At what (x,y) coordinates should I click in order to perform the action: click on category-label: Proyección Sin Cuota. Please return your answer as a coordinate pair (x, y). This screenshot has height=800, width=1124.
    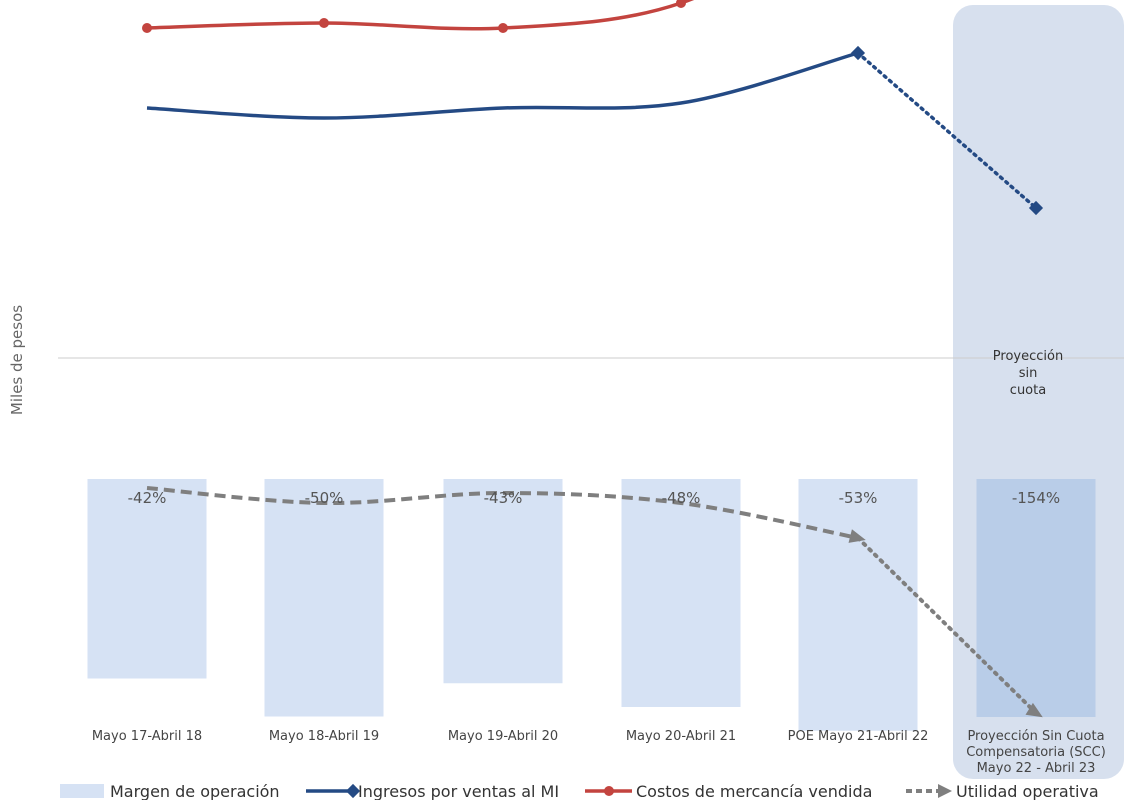
    Looking at the image, I should click on (1035, 736).